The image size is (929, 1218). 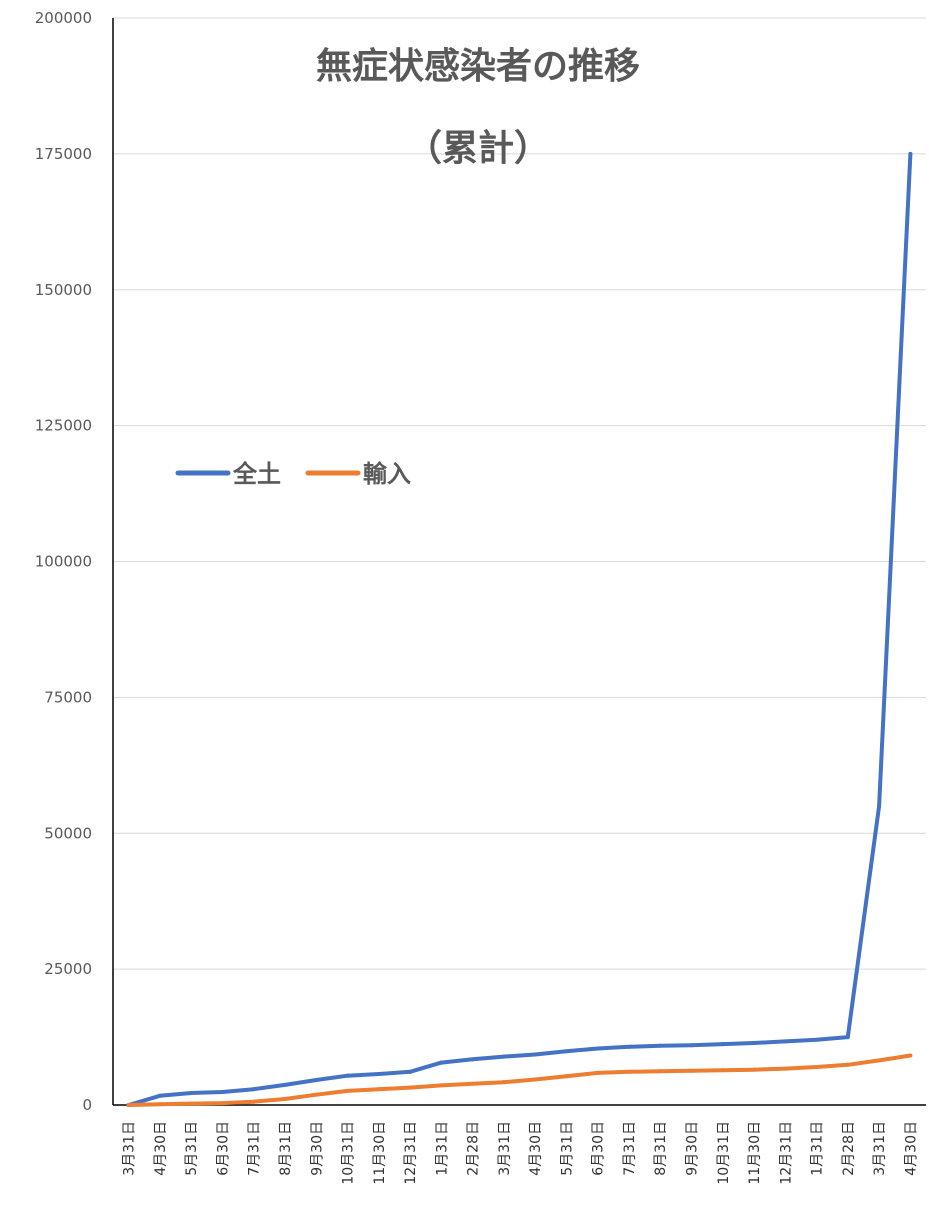 What do you see at coordinates (599, 1148) in the screenshot?
I see `x-tick-label-15: 6月30日` at bounding box center [599, 1148].